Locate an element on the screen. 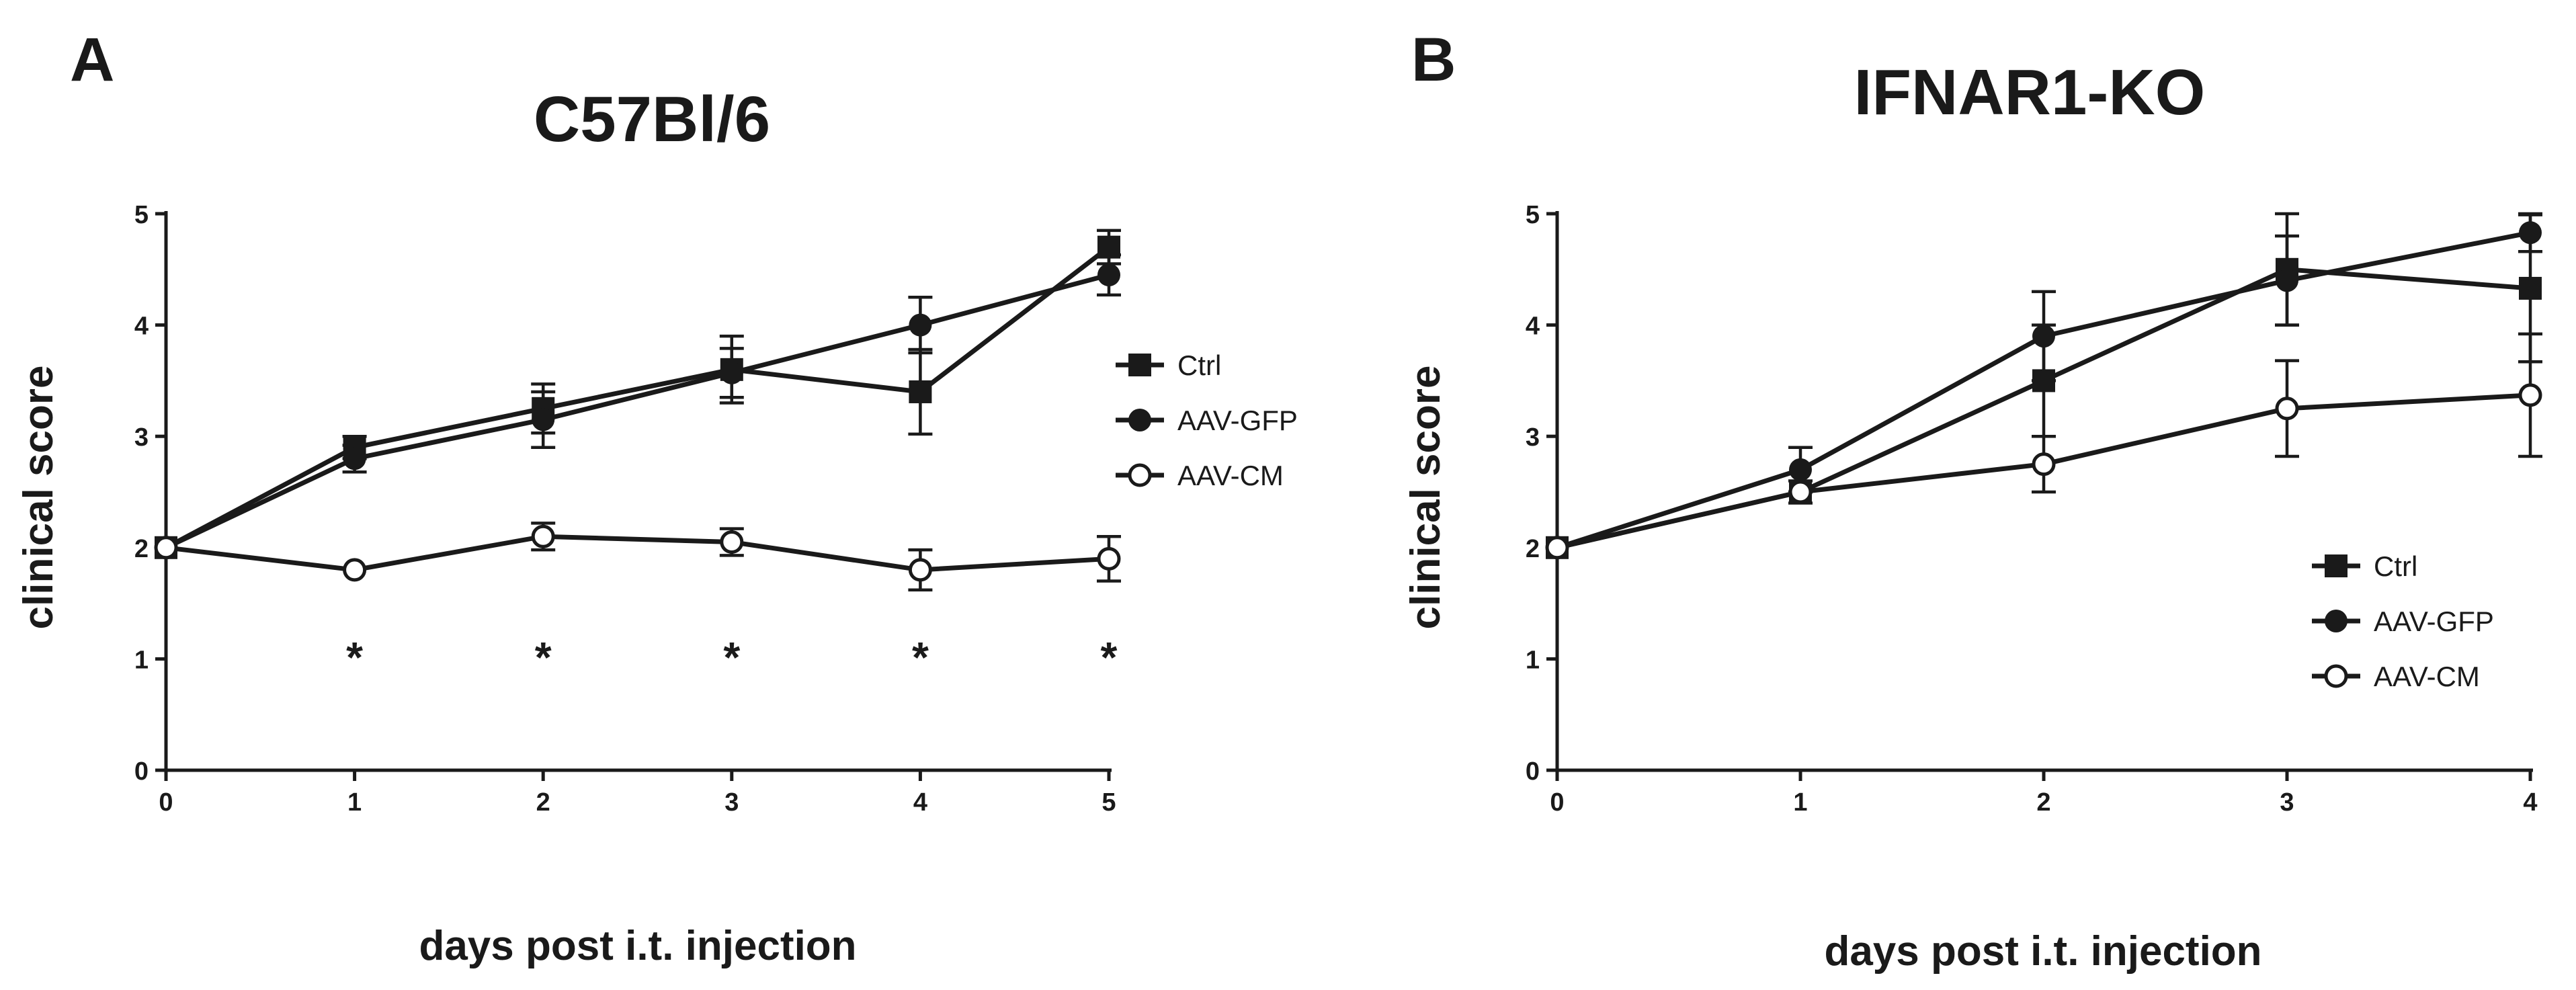  legend-item-aav-cm-a: AAV-CM is located at coordinates (1200, 475).